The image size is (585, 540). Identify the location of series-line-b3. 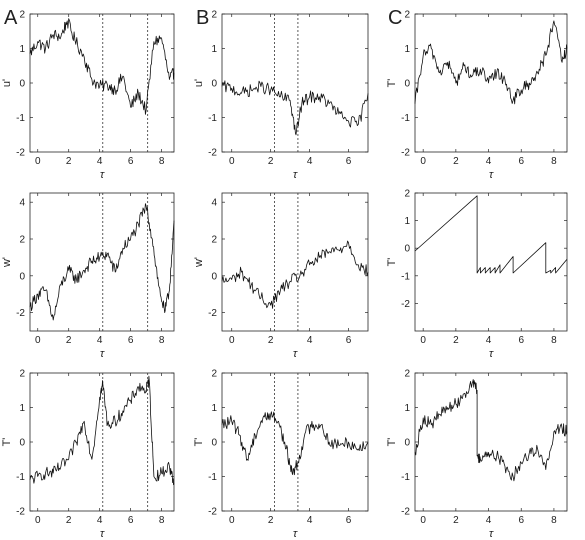
(295, 443).